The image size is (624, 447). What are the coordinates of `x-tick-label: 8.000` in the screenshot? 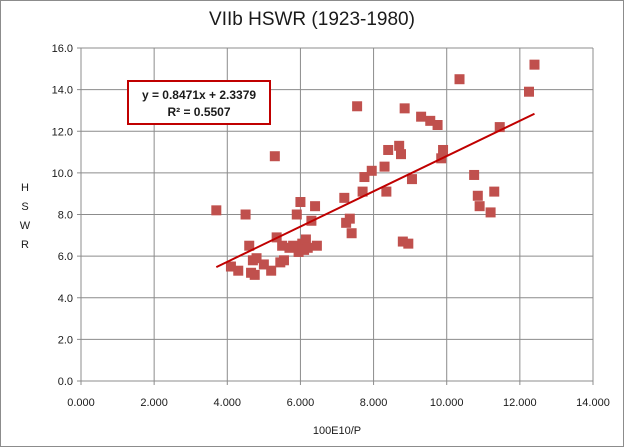 It's located at (374, 403).